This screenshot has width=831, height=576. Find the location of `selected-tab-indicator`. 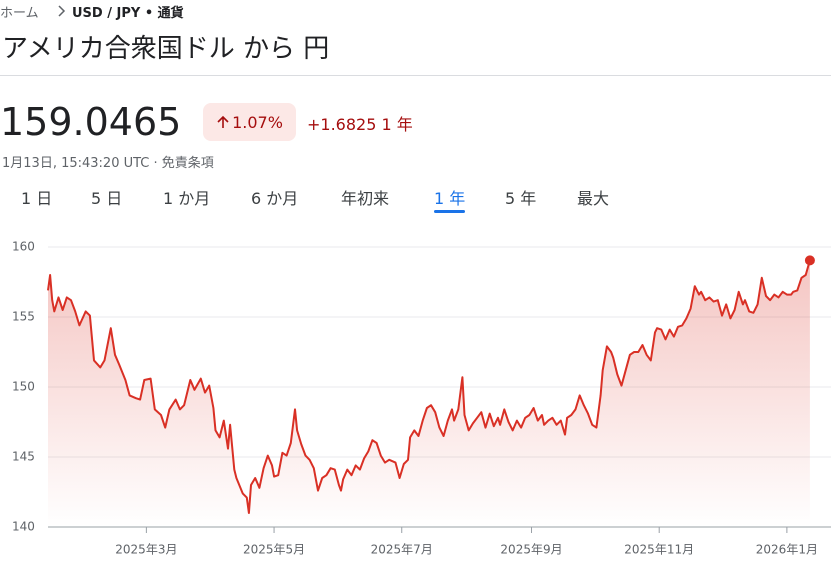

selected-tab-indicator is located at coordinates (449, 211).